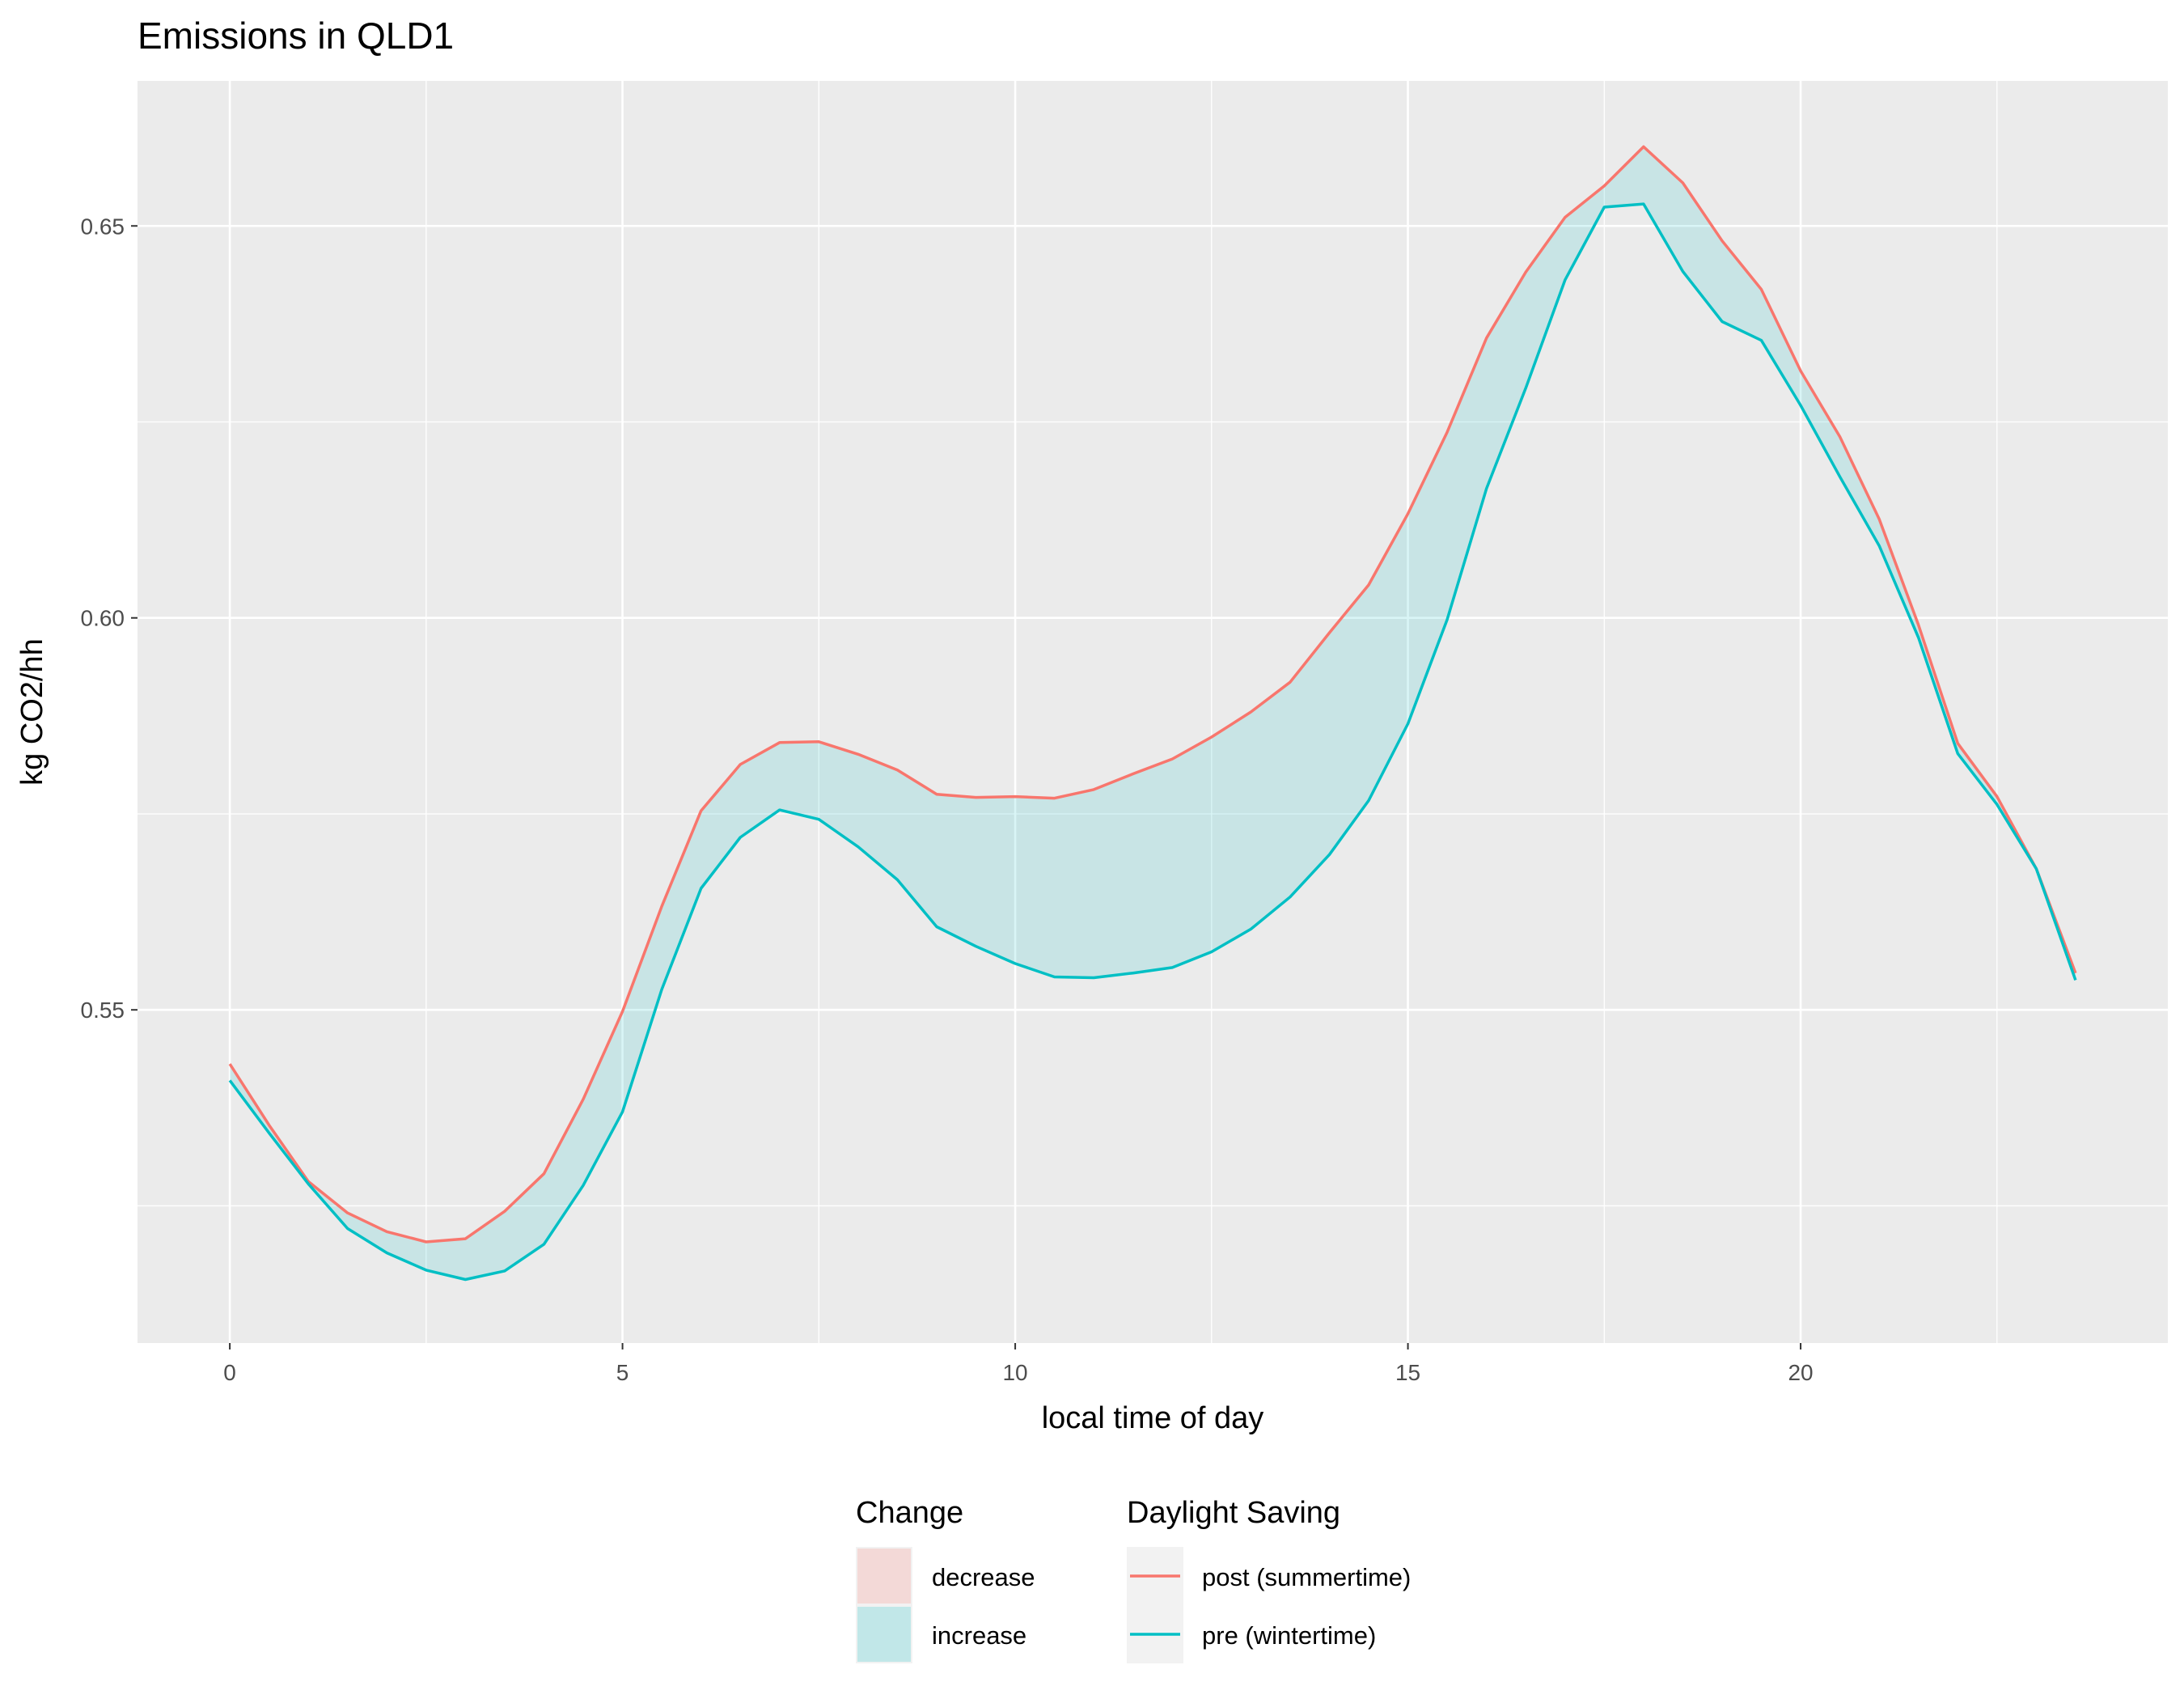 The width and height of the screenshot is (2184, 1699). Describe the element at coordinates (229, 1372) in the screenshot. I see `x-tick-label: 0` at that location.